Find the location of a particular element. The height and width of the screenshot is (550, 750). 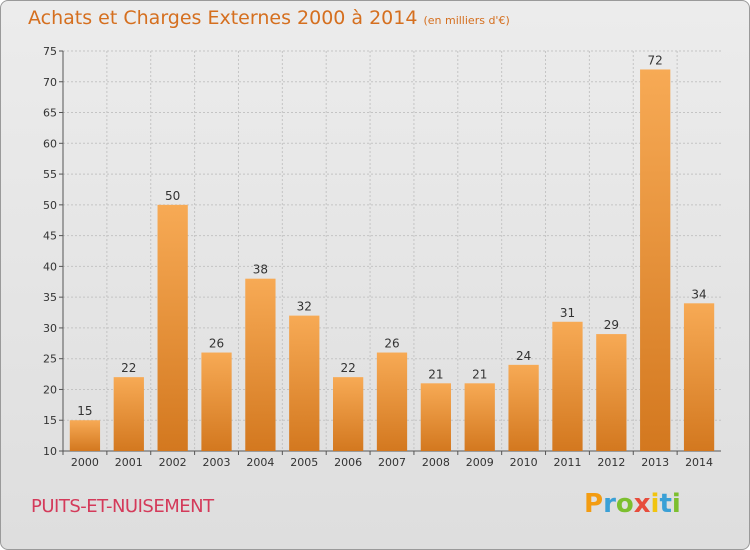

y-tick-label: 10 is located at coordinates (50, 451).